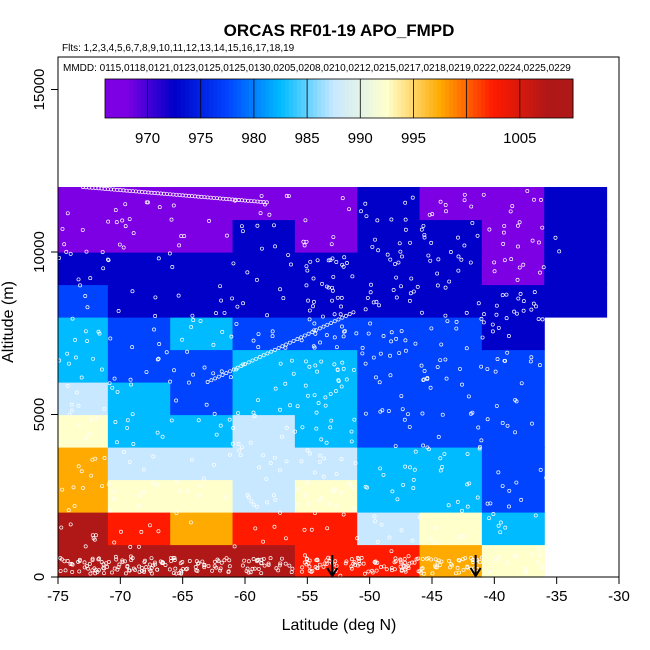  I want to click on colorbar, so click(339, 98).